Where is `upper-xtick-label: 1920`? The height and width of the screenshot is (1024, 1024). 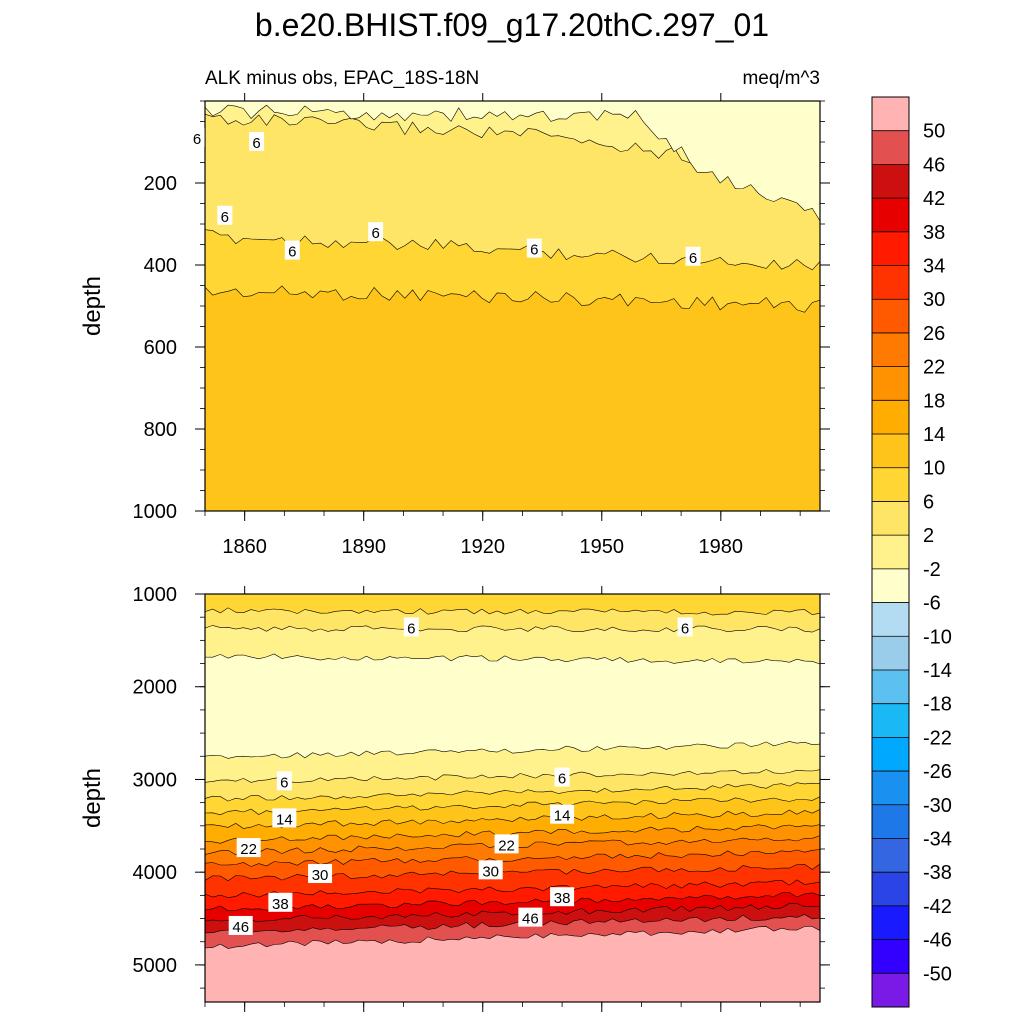 upper-xtick-label: 1920 is located at coordinates (482, 547).